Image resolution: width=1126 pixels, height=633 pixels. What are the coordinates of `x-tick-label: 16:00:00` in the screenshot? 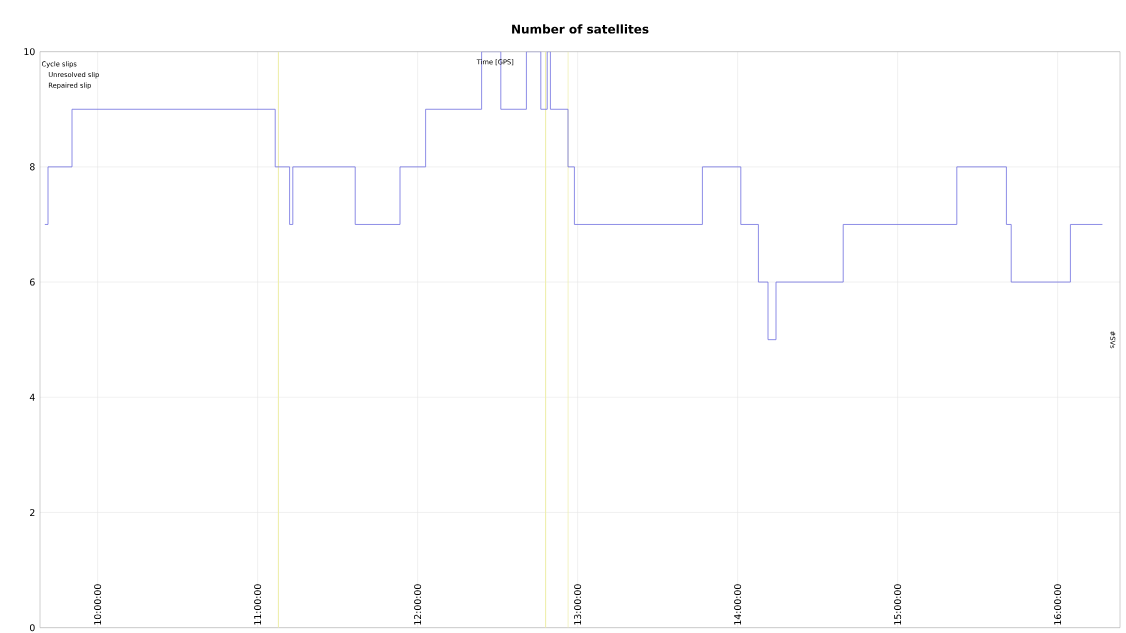 It's located at (1058, 604).